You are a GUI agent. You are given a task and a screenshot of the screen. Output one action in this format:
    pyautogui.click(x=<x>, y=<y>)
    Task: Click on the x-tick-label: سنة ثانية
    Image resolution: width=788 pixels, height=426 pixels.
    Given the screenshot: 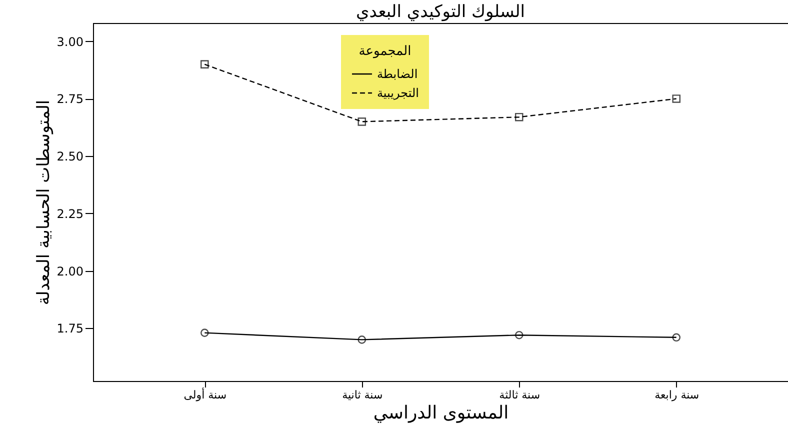 What is the action you would take?
    pyautogui.click(x=362, y=395)
    